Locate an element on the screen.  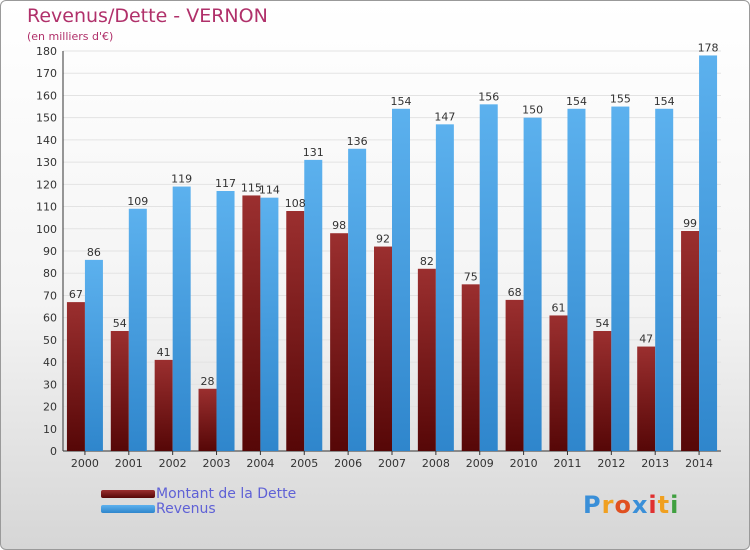
data-label-revenus: 147 is located at coordinates (444, 116).